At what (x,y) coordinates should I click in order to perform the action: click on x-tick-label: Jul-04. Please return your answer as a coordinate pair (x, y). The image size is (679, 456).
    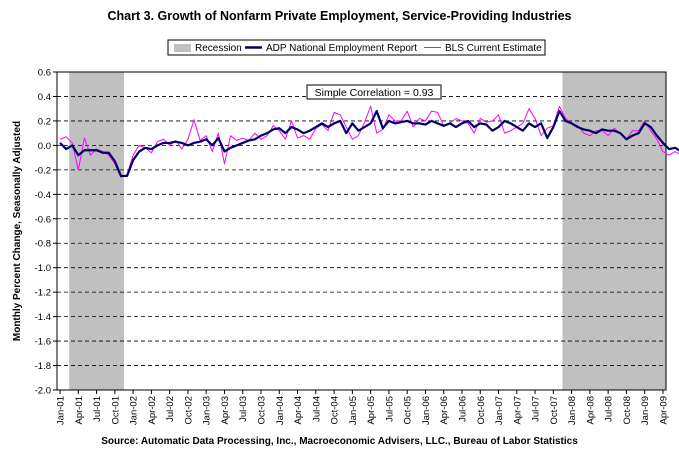
    Looking at the image, I should click on (316, 409).